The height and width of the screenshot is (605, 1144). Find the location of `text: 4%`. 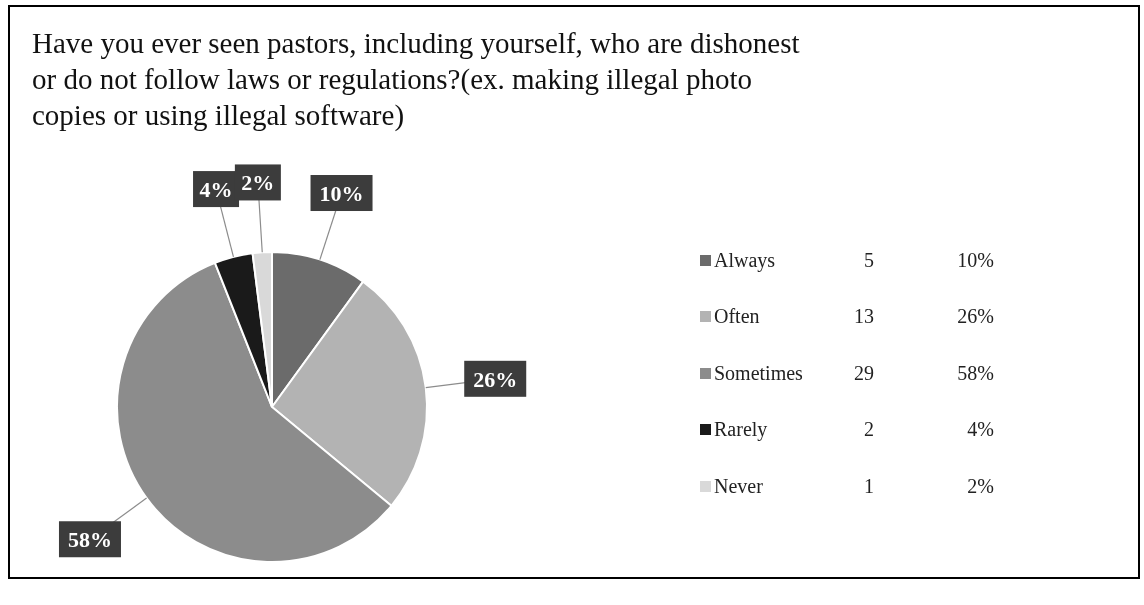

text: 4% is located at coordinates (980, 429).